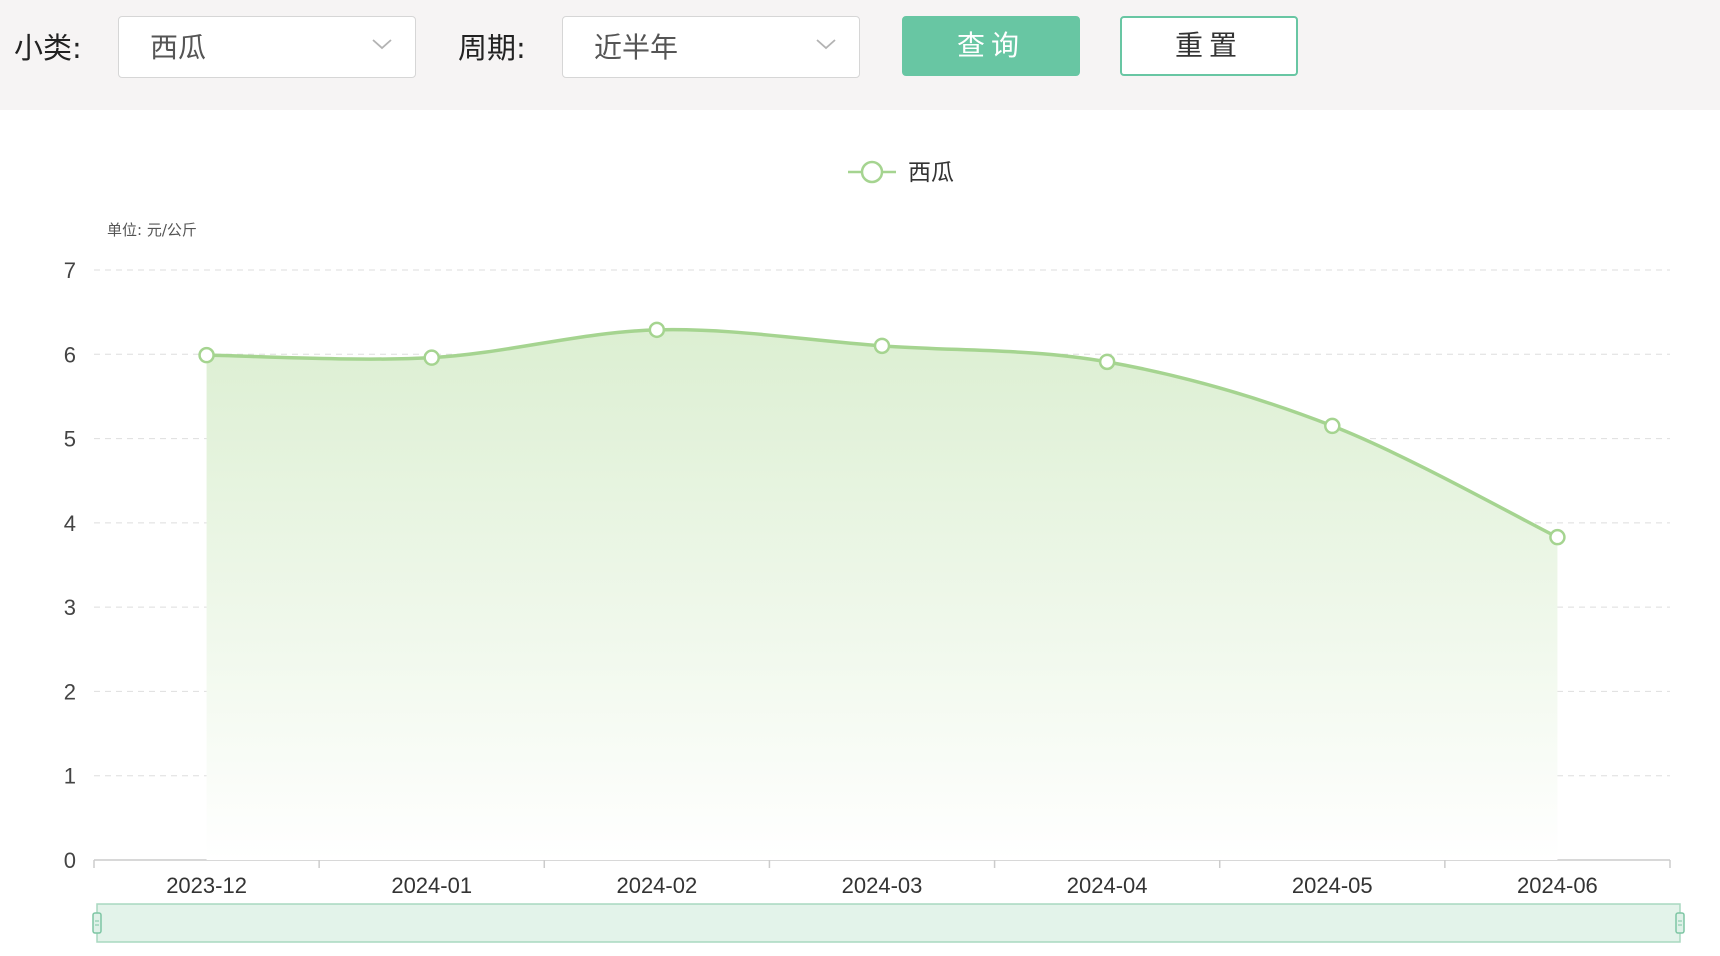 This screenshot has width=1720, height=956. What do you see at coordinates (97, 923) in the screenshot?
I see `slider-handle-left` at bounding box center [97, 923].